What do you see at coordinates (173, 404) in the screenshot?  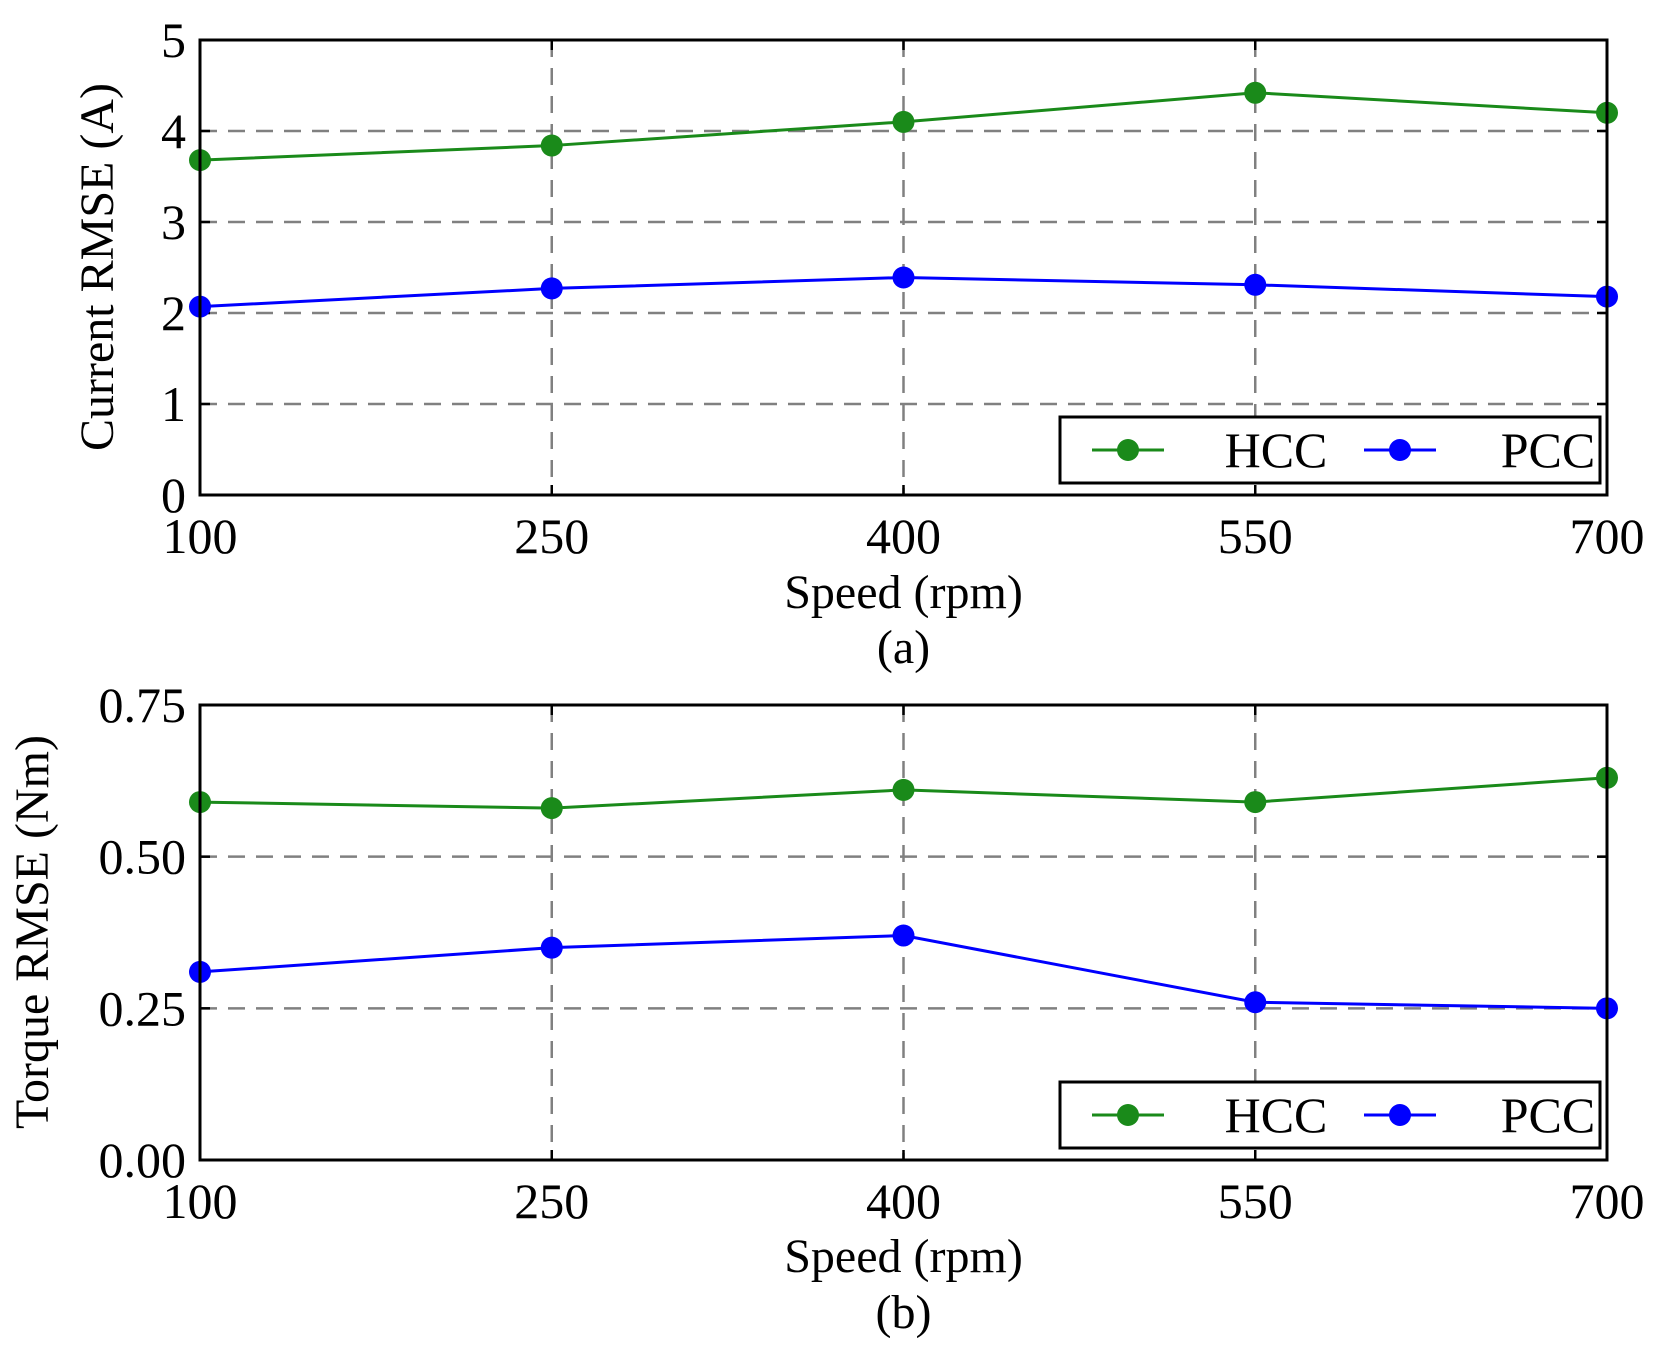 I see `y-tick-label: 1` at bounding box center [173, 404].